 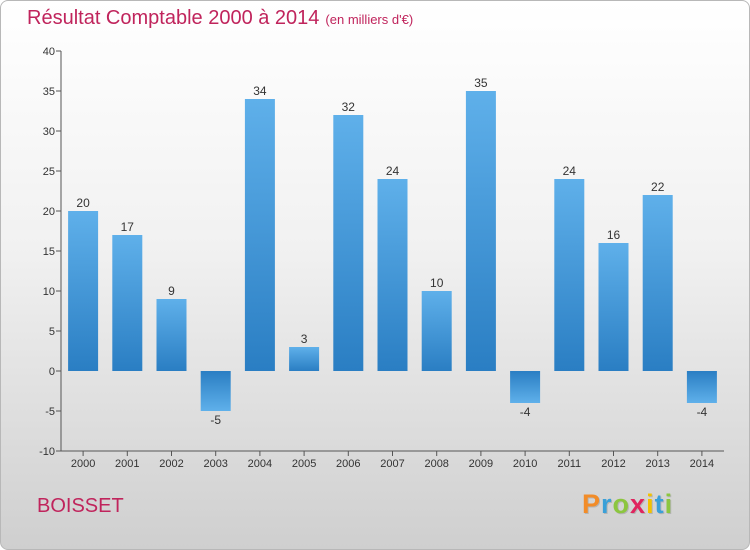 I want to click on x-tick-label-2011: 2011, so click(x=569, y=464).